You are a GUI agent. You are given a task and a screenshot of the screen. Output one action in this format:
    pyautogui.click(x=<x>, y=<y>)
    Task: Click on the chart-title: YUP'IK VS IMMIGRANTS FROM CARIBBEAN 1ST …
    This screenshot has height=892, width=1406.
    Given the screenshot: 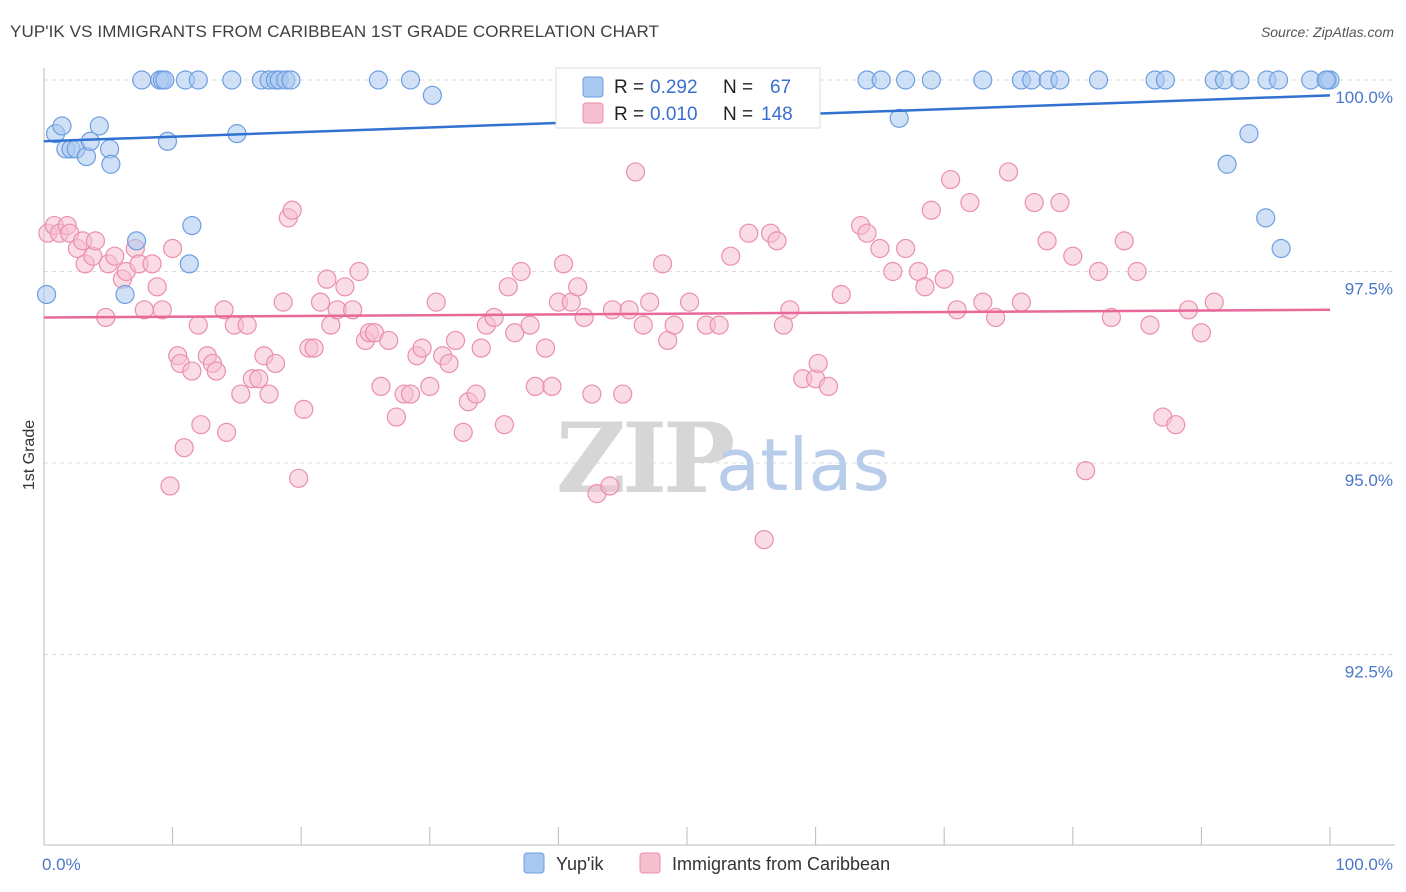 What is the action you would take?
    pyautogui.click(x=335, y=31)
    